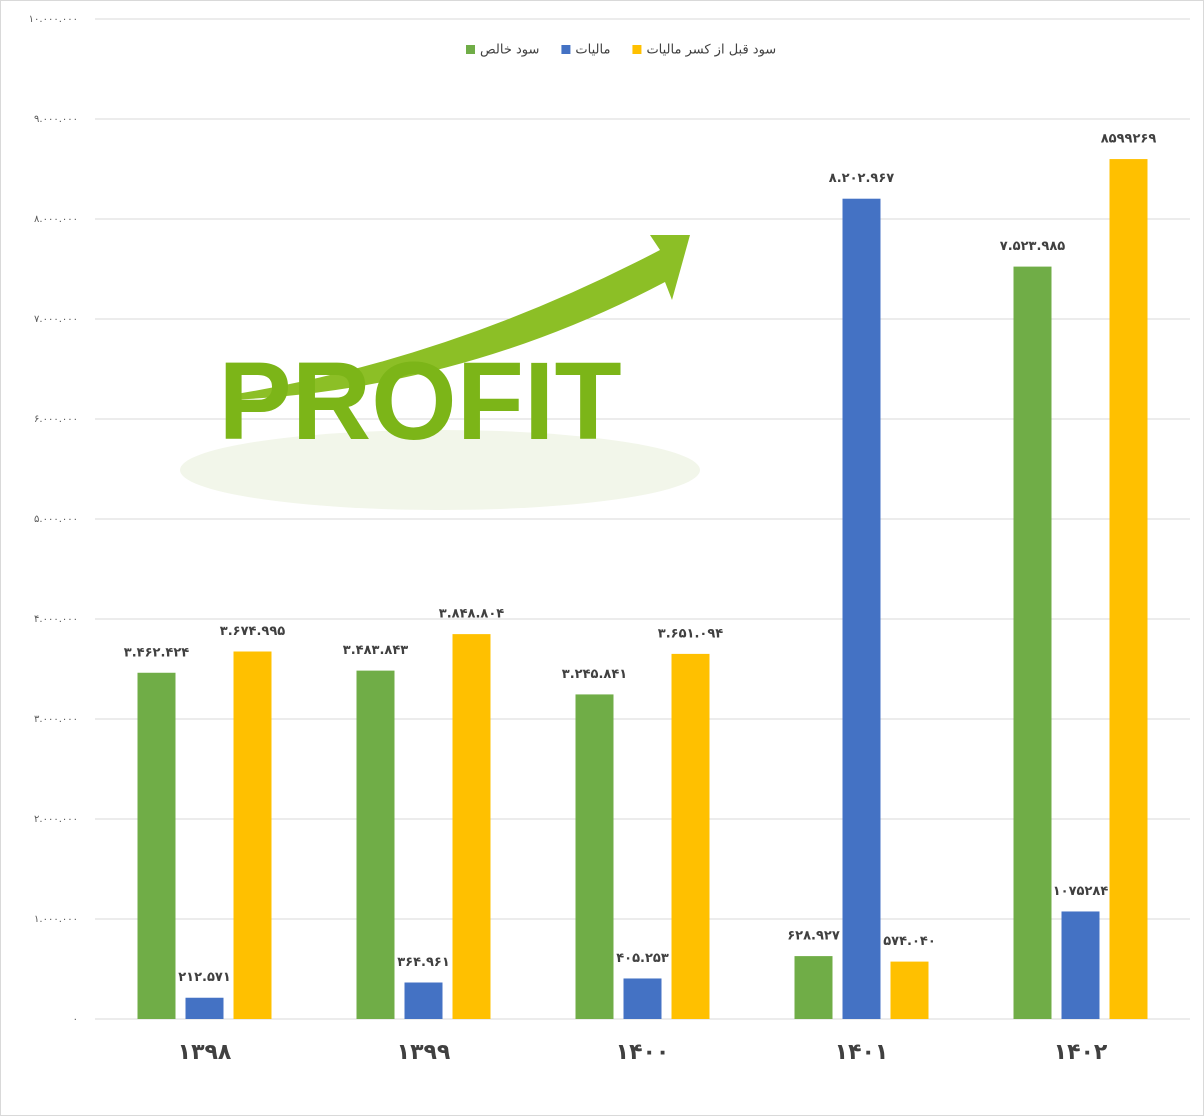  Describe the element at coordinates (56, 919) in the screenshot. I see `y-tick-label: ۱.۰۰۰.۰۰۰` at that location.